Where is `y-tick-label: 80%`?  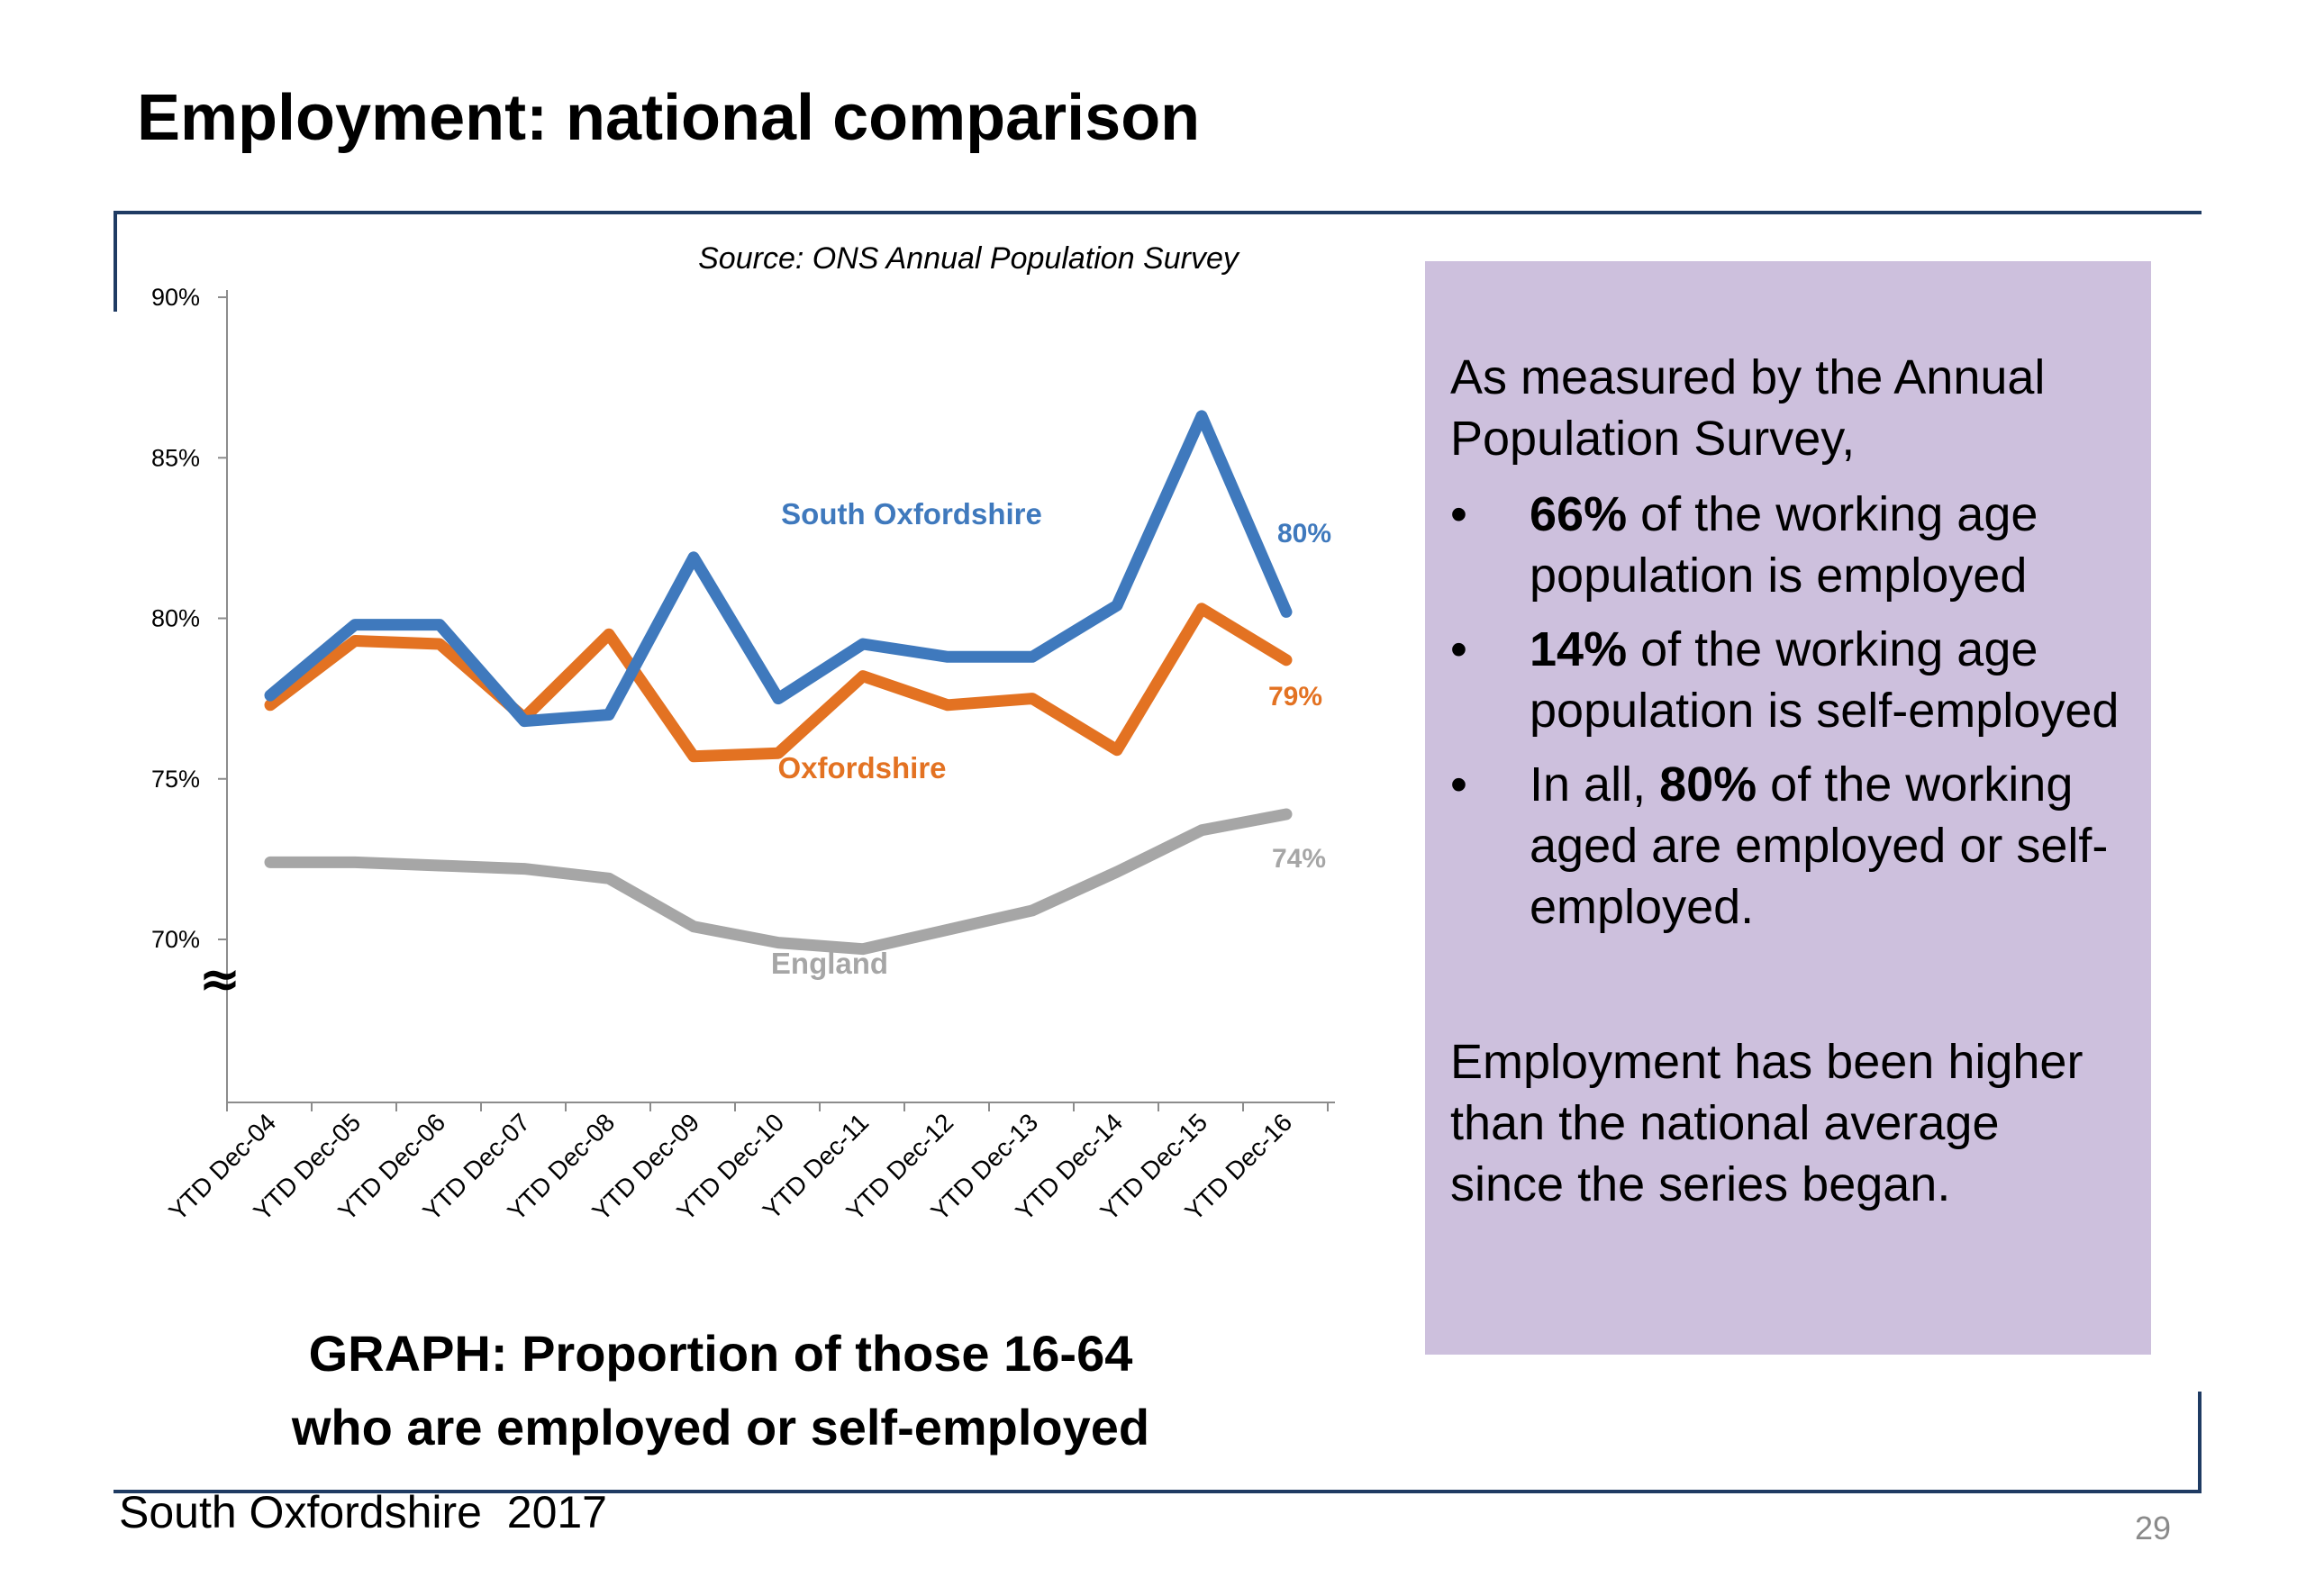
y-tick-label: 80% is located at coordinates (175, 618).